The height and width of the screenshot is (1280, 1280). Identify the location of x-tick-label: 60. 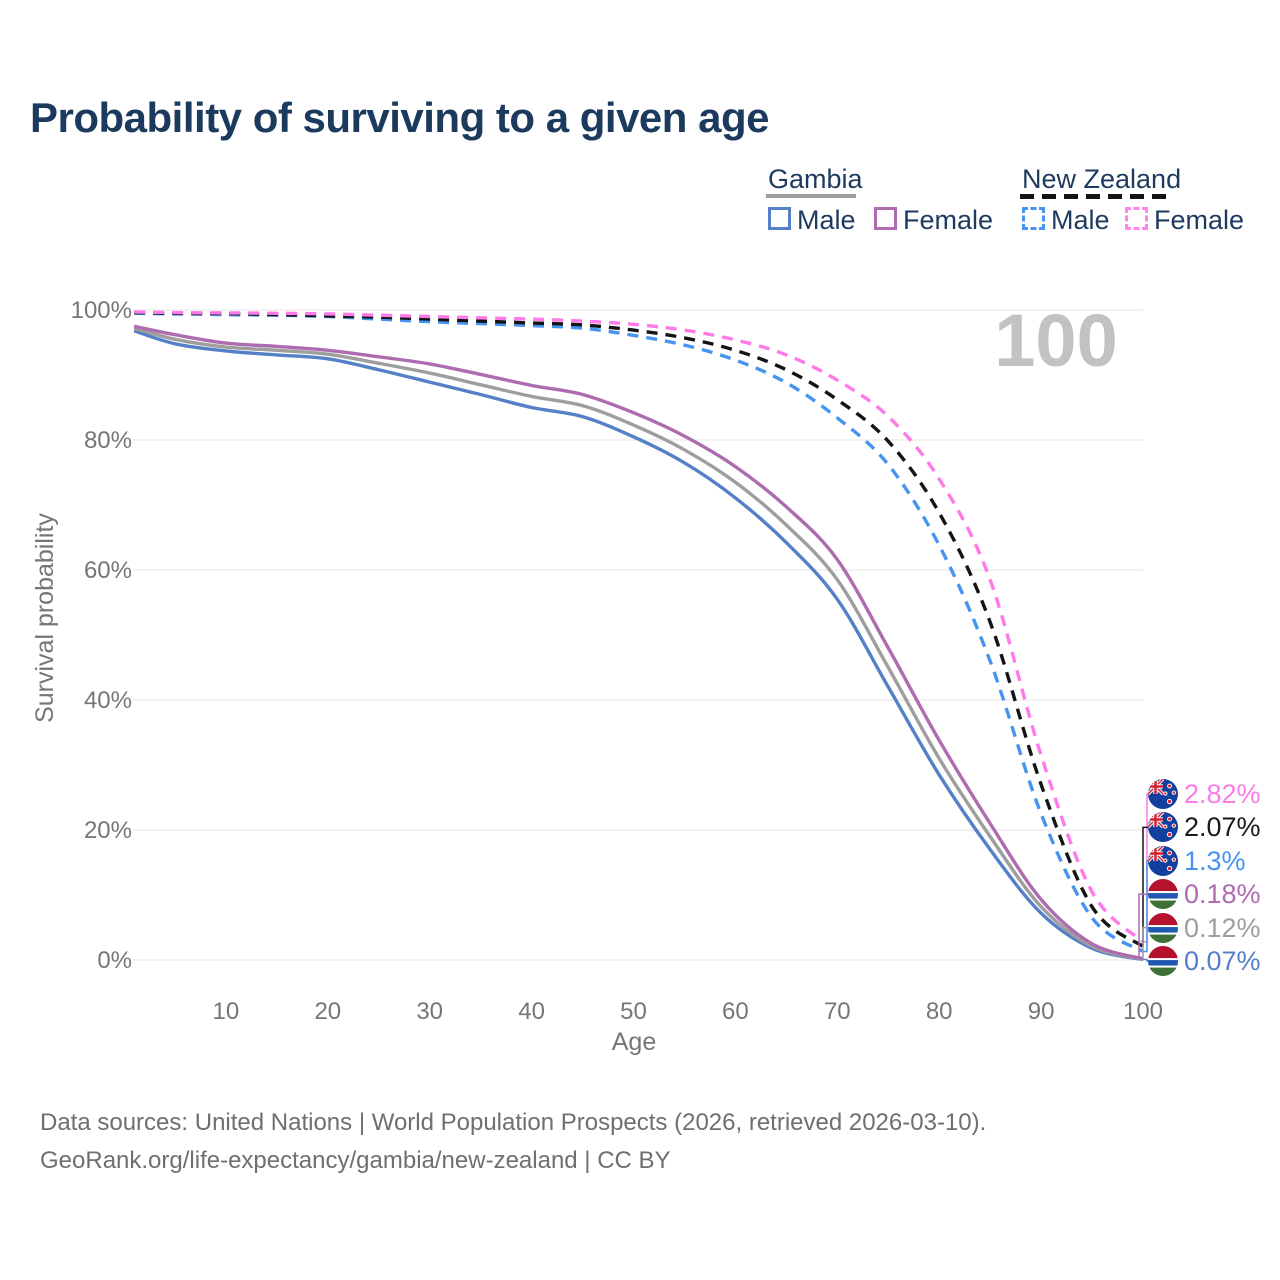
(735, 1011).